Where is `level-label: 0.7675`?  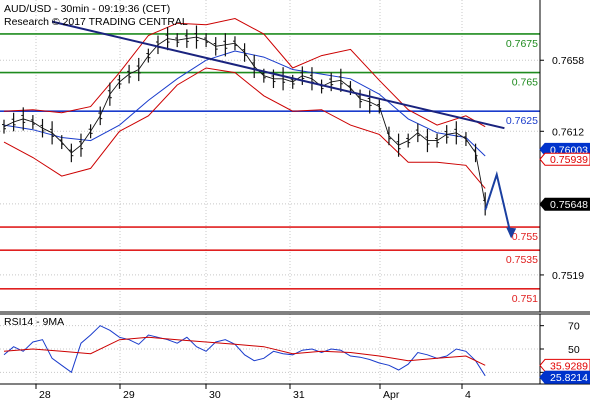
level-label: 0.7675 is located at coordinates (522, 44).